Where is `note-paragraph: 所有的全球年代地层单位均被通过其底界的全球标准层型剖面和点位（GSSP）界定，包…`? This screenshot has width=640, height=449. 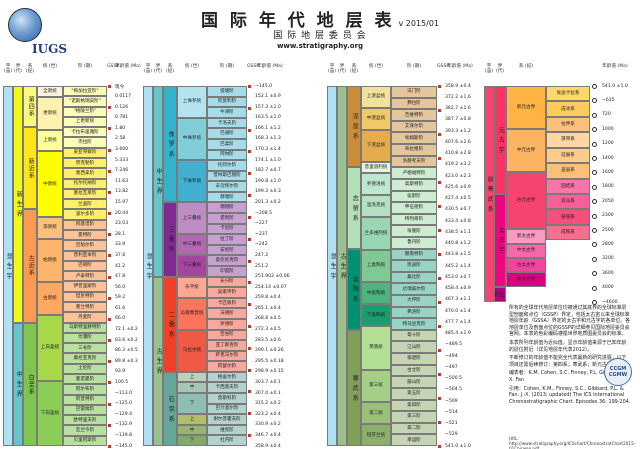
note-paragraph: 所有的全球年代地层单位均被通过其底界的全球标准层型剖面和点位（GSSP）界定，包… is located at coordinates (570, 321).